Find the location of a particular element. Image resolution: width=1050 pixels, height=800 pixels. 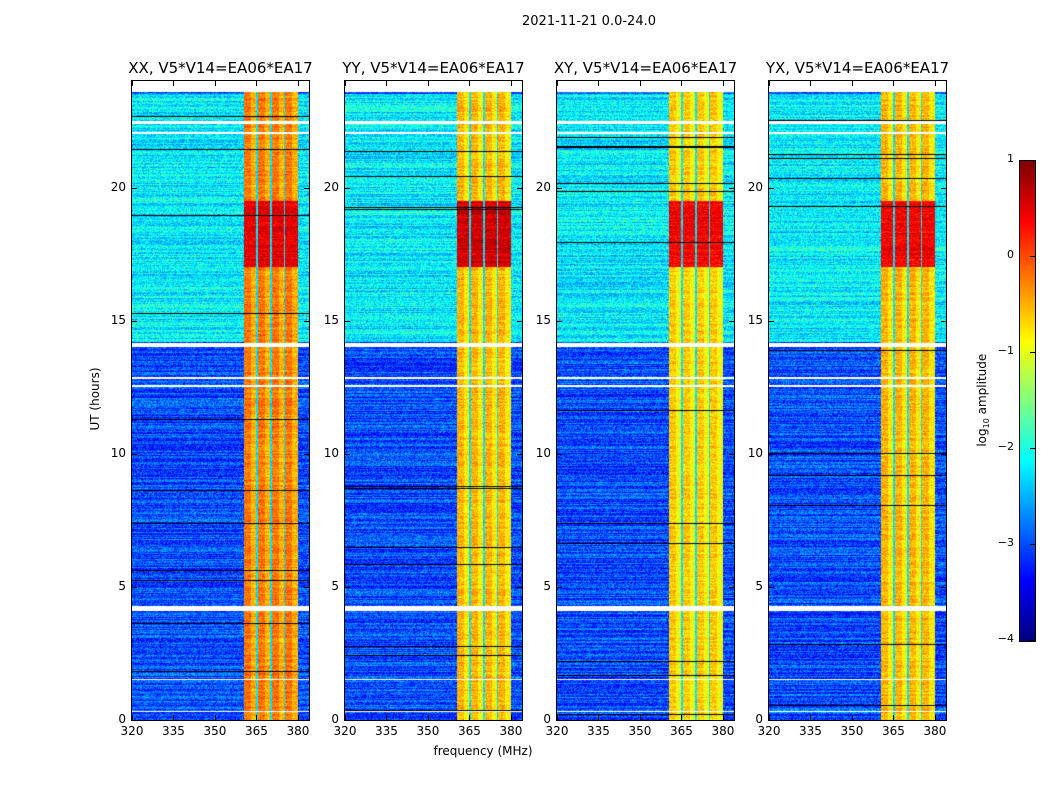

x-axis-label: frequency (MHz) is located at coordinates (483, 751).